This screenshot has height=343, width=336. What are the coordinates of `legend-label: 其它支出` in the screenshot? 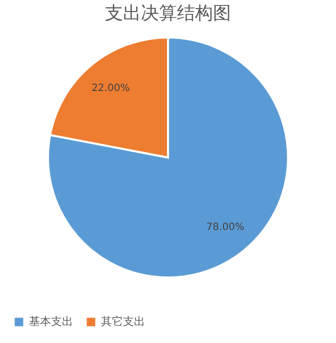 It's located at (123, 321).